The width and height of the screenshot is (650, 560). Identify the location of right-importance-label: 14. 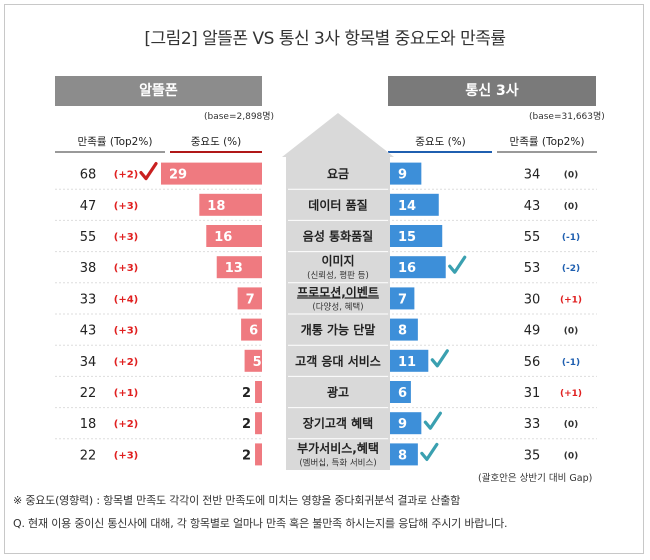
(407, 206).